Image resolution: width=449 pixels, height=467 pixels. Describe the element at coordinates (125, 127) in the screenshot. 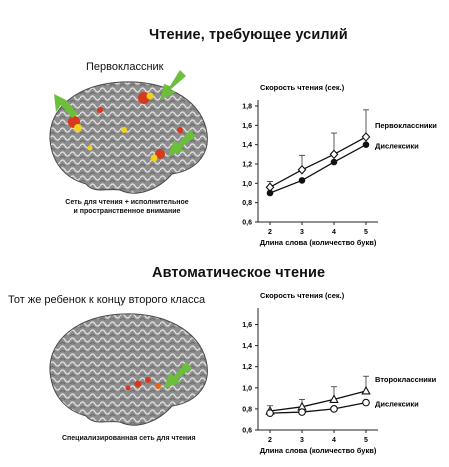

I see `activation-spots` at that location.